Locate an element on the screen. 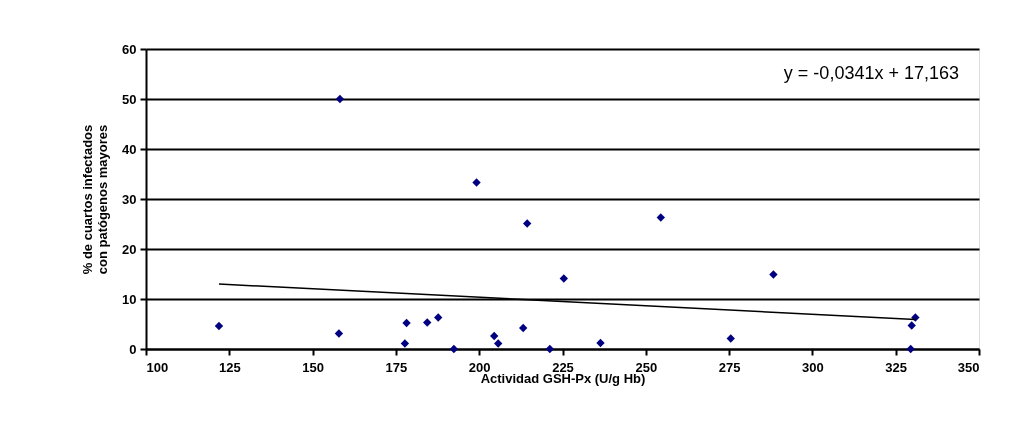 Image resolution: width=1016 pixels, height=438 pixels. y-tick-label: 0 is located at coordinates (133, 349).